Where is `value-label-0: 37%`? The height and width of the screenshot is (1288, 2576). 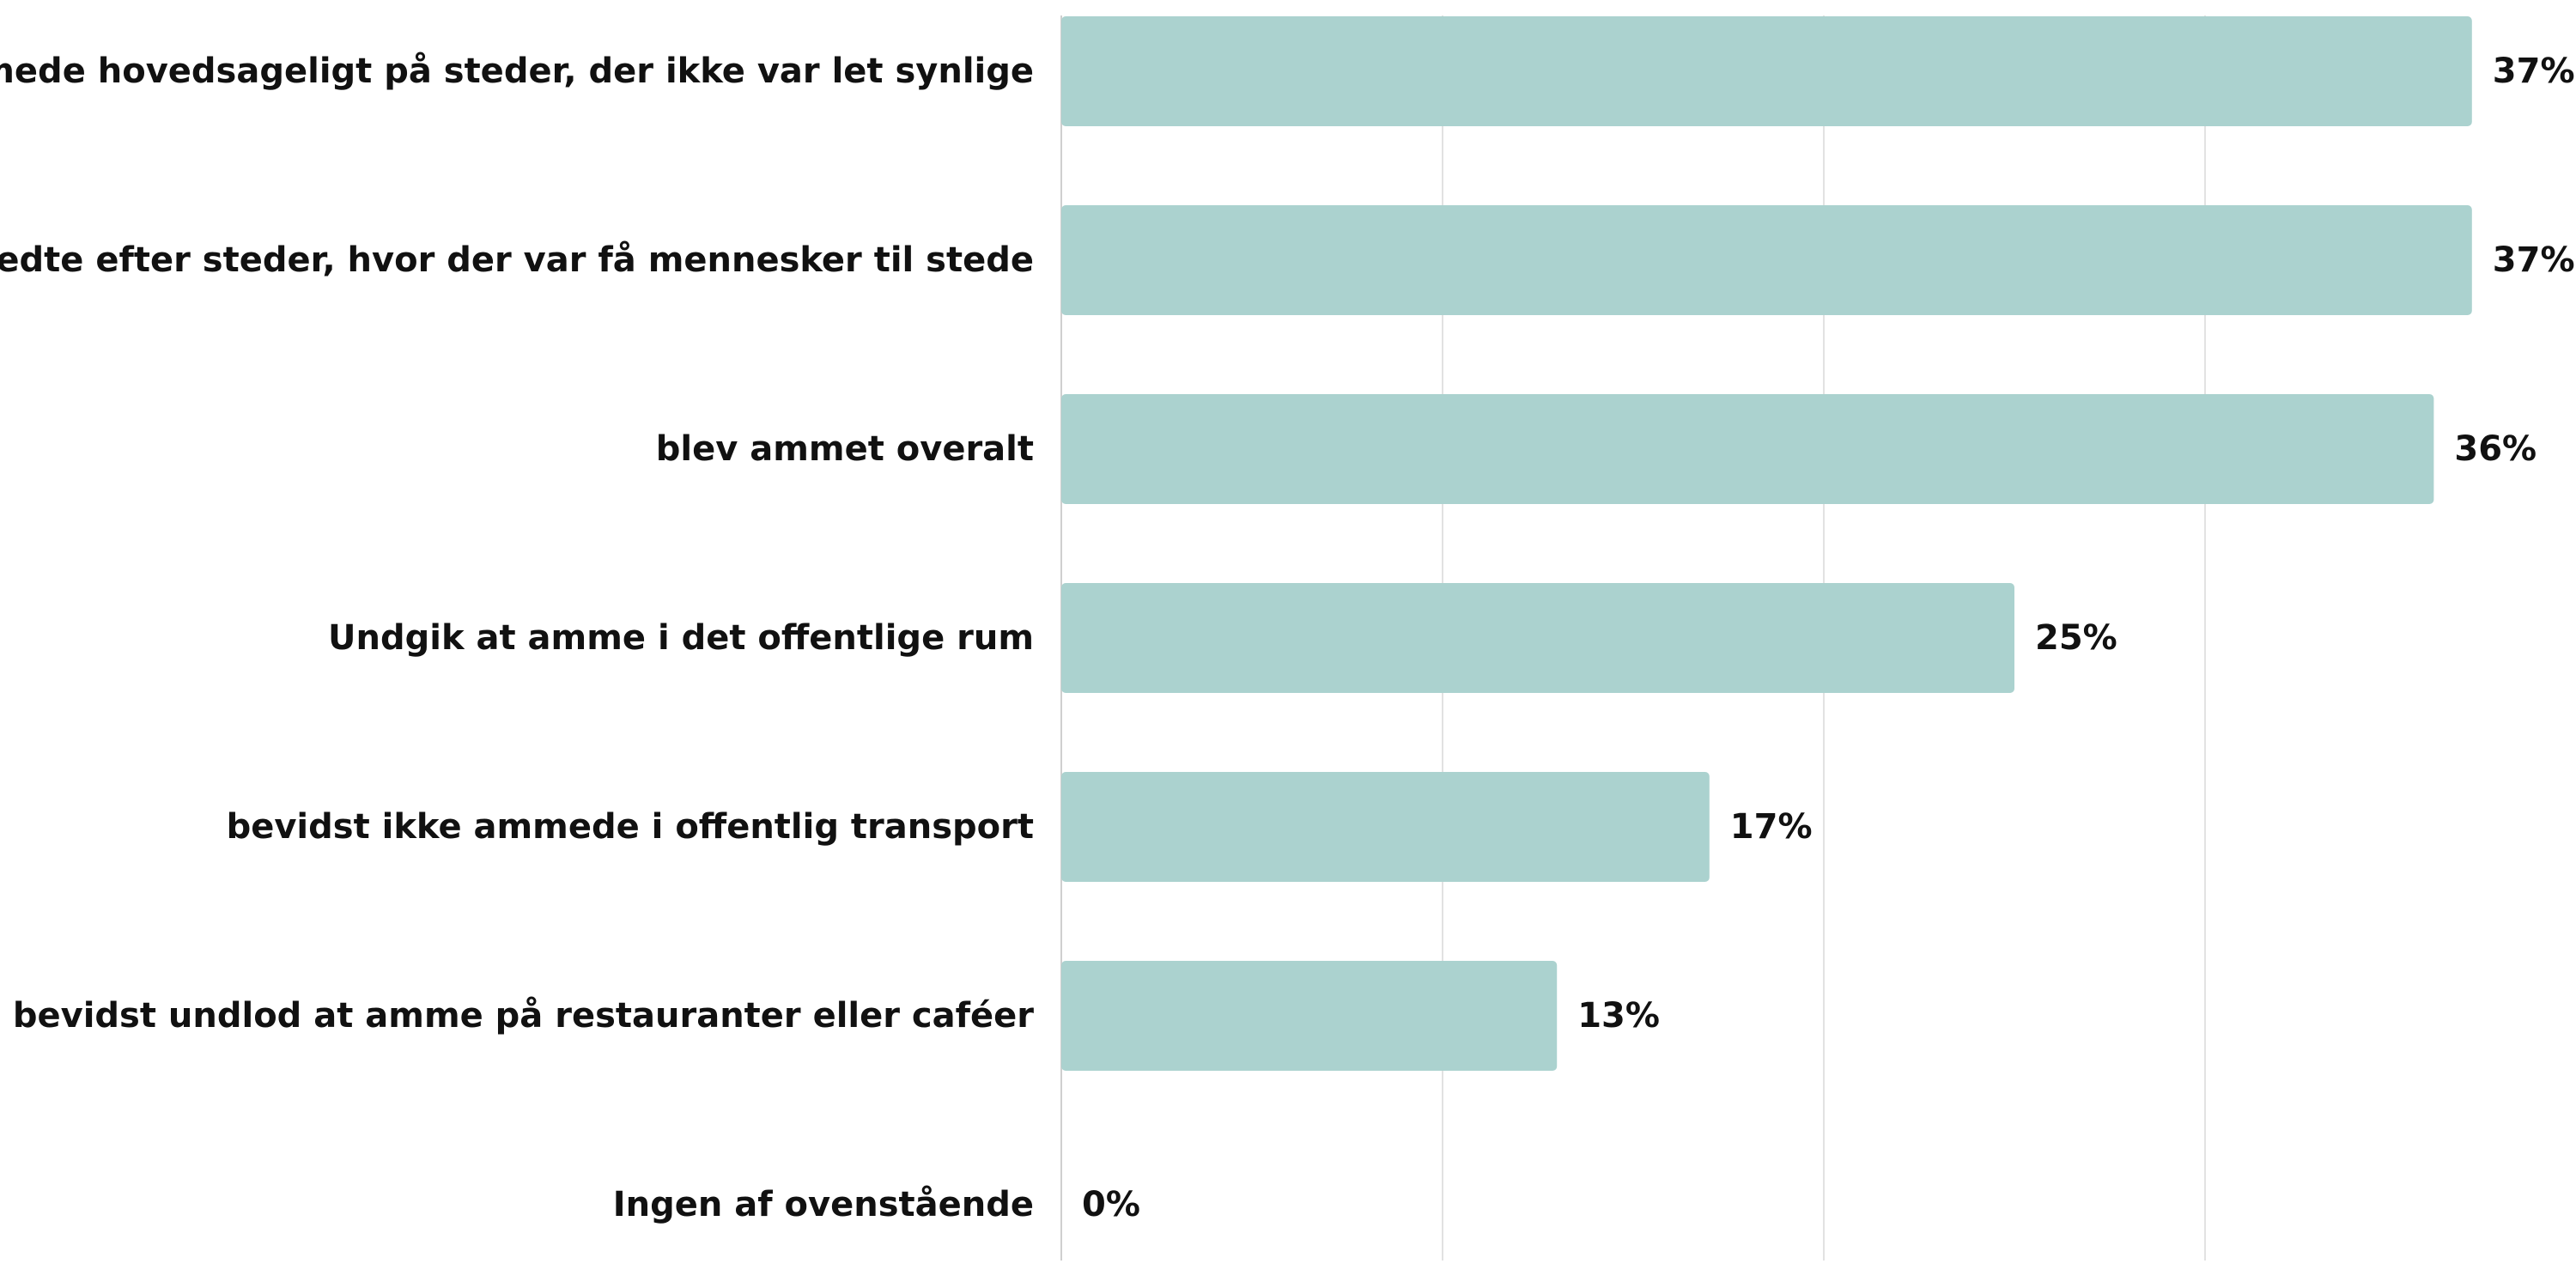
value-label-0: 37% is located at coordinates (2534, 71).